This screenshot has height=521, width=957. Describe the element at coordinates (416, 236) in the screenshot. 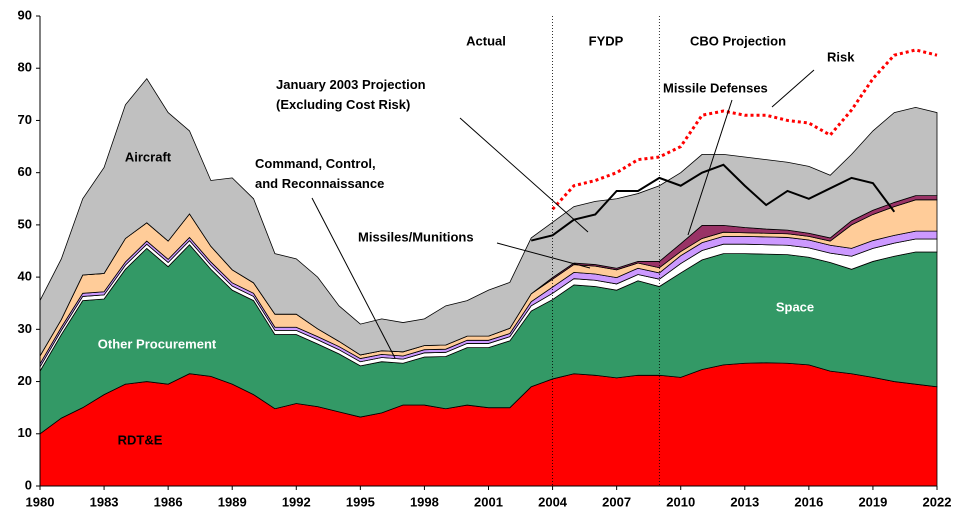

I see `series-label: Missiles/Munitions` at that location.